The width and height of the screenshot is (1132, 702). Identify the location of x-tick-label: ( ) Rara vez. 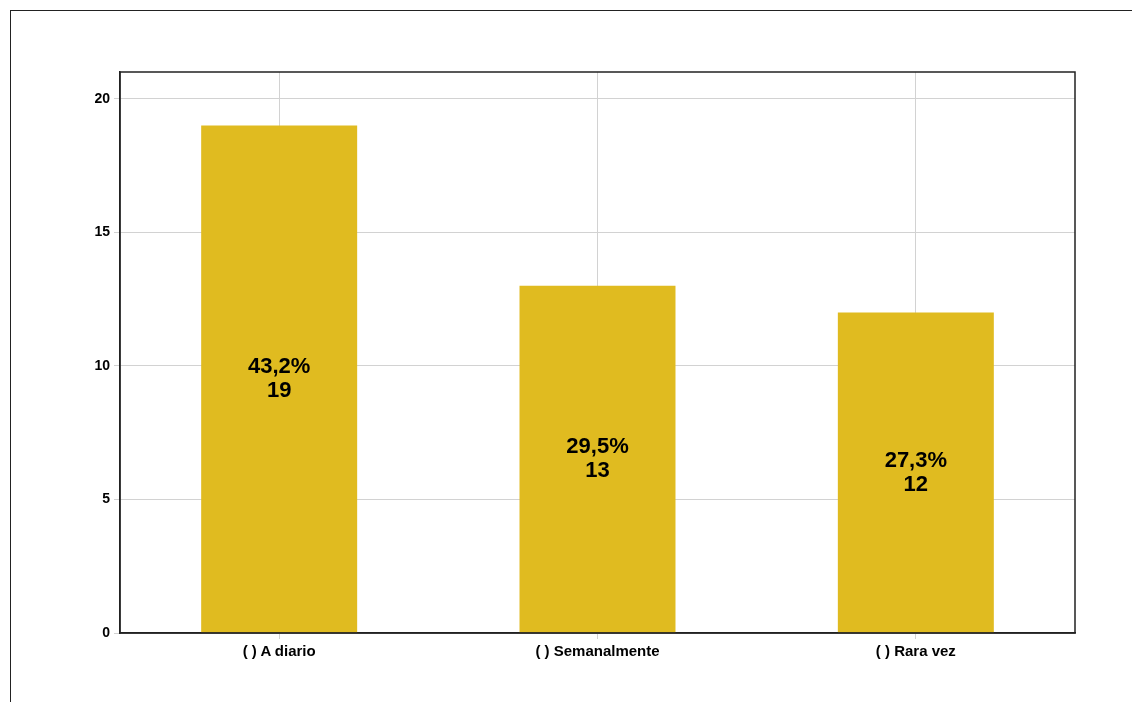
(915, 651).